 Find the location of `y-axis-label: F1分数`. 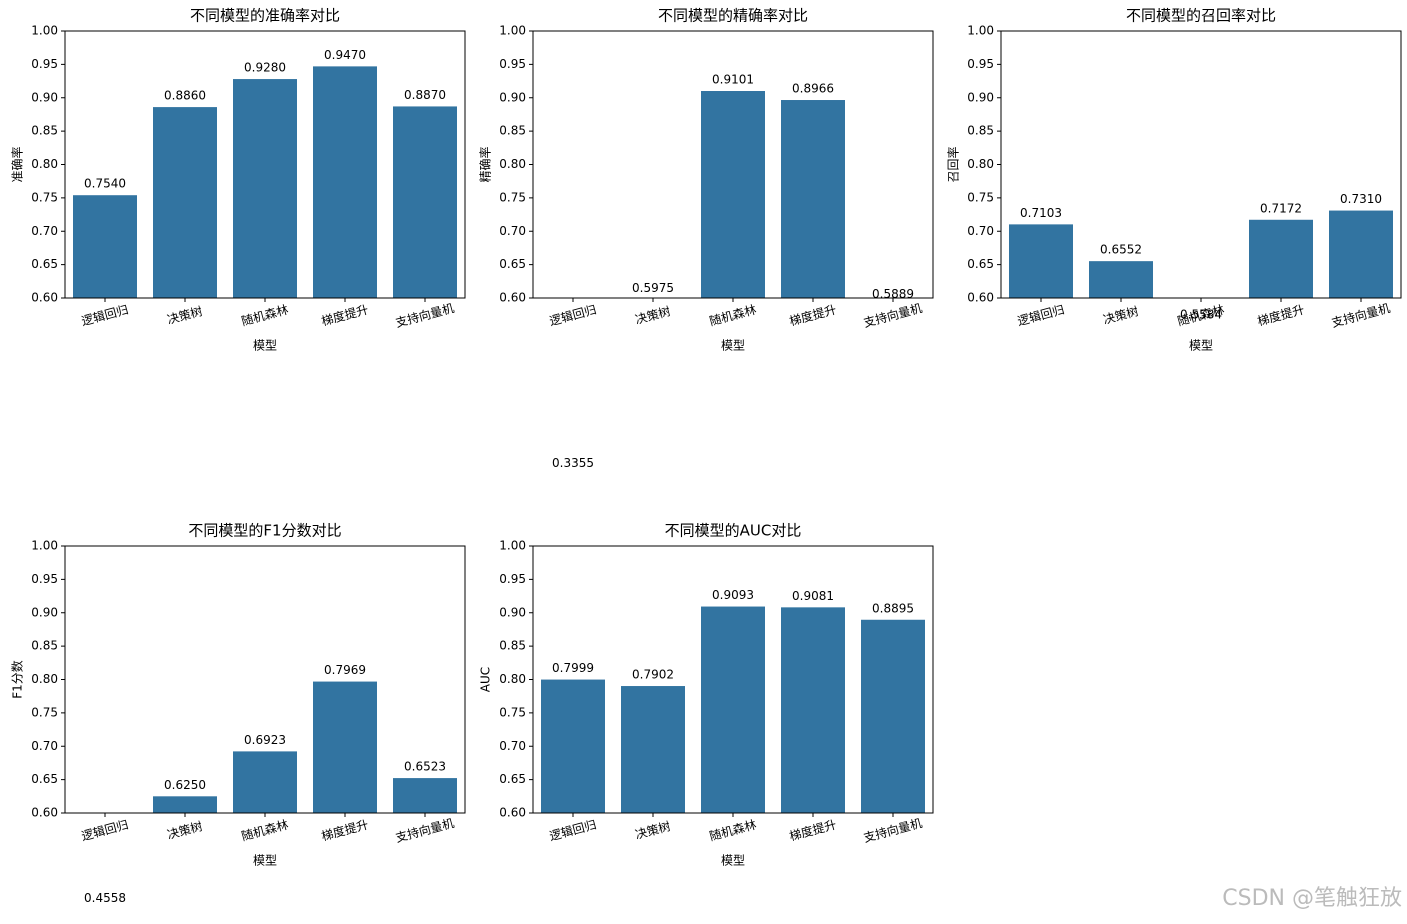

y-axis-label: F1分数 is located at coordinates (17, 679).